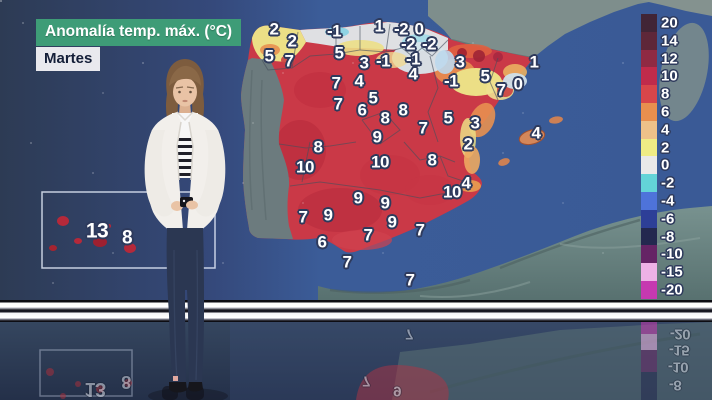 This screenshot has width=712, height=400. What do you see at coordinates (186, 387) in the screenshot?
I see `presenter-shoes` at bounding box center [186, 387].